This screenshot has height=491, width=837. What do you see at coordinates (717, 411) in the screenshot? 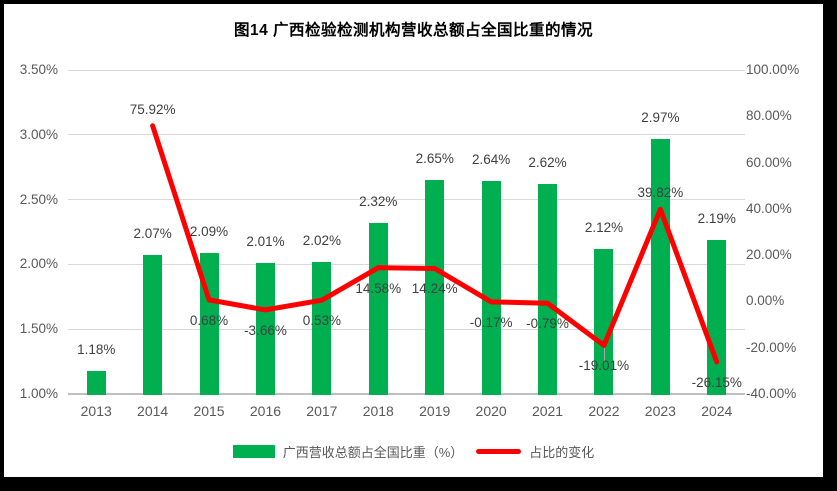
I see `x-axis-tick: 2024` at bounding box center [717, 411].